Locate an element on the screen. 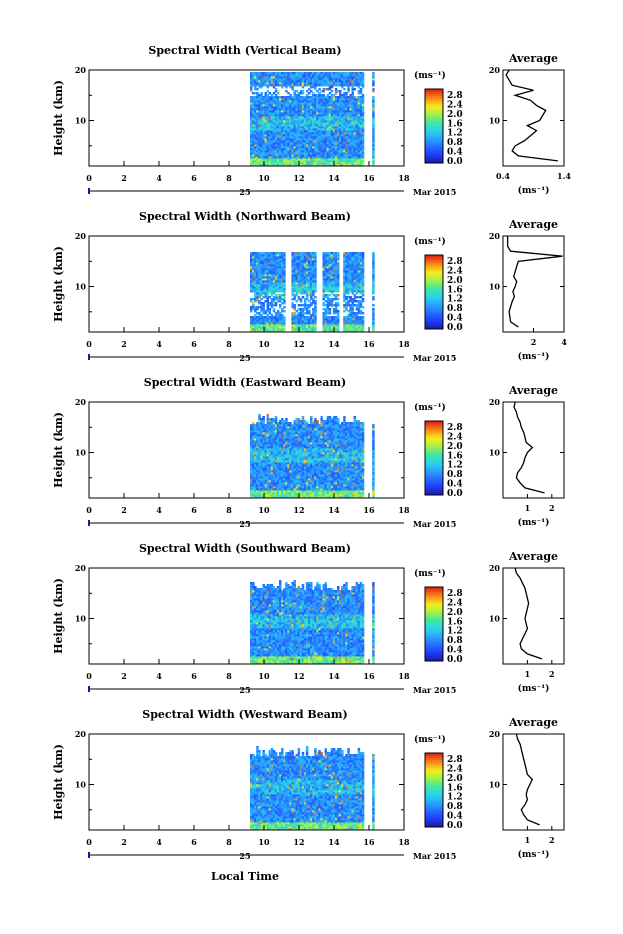 Image resolution: width=623 pixels, height=934 pixels. x-tick-label: 12 is located at coordinates (298, 178).